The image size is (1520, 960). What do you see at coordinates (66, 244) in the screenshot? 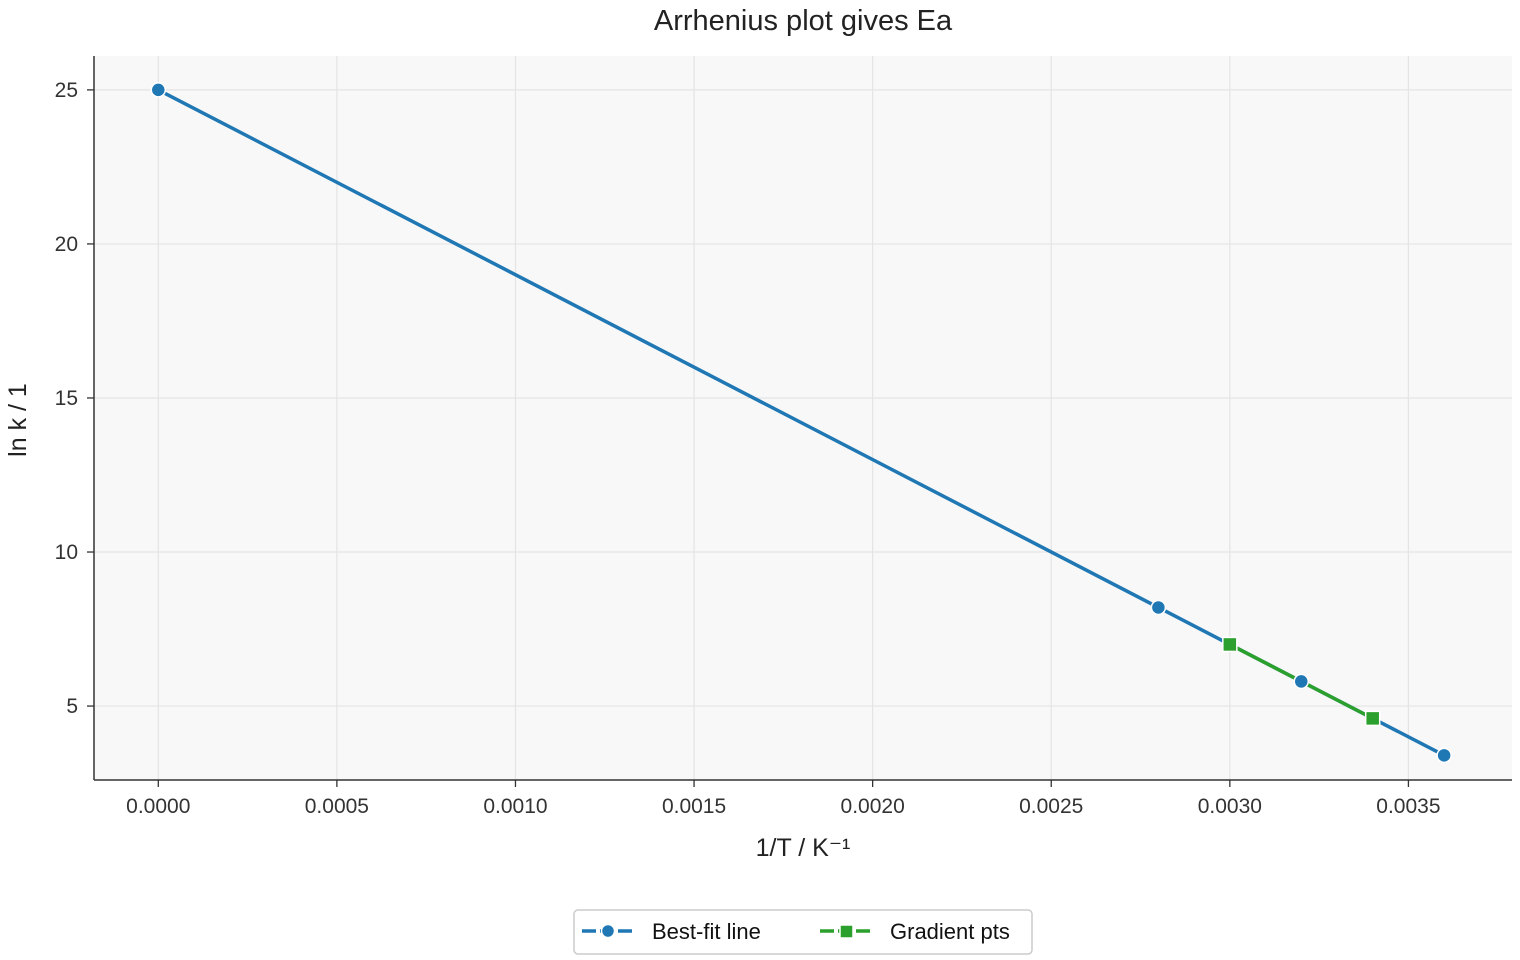
I see `y-tick-label: 20` at bounding box center [66, 244].